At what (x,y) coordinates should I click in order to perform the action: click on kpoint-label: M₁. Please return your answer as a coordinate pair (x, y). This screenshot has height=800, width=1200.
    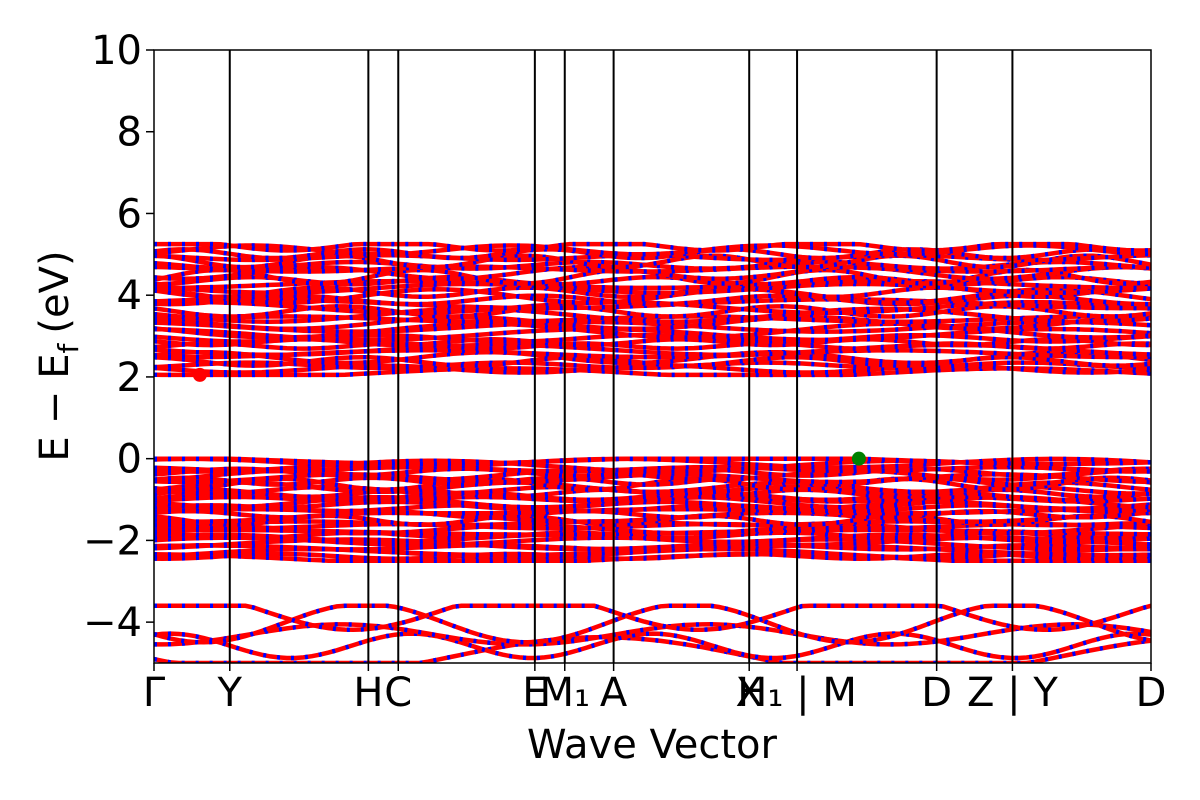
    Looking at the image, I should click on (564, 693).